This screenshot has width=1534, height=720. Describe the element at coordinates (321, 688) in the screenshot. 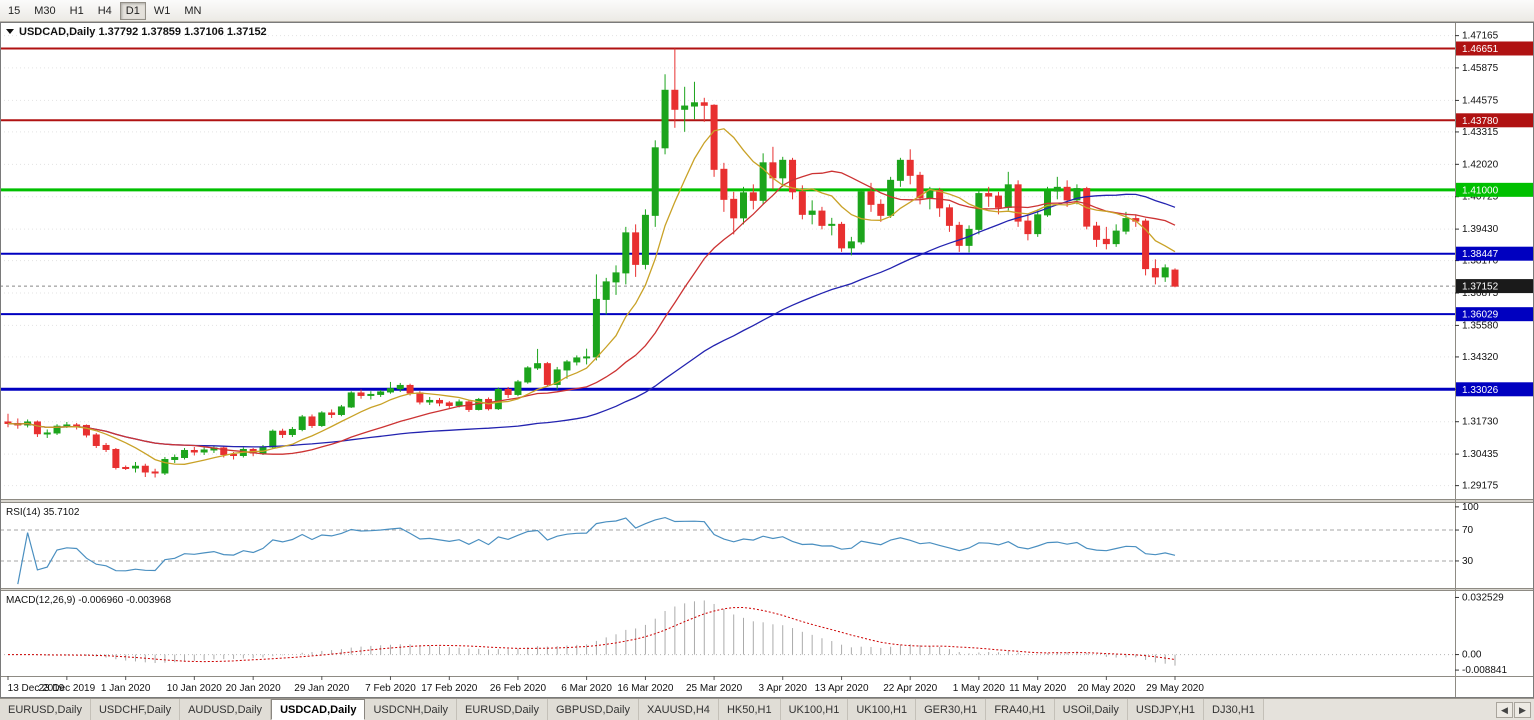

I see `date-tick-label: 29 Jan 2020` at that location.